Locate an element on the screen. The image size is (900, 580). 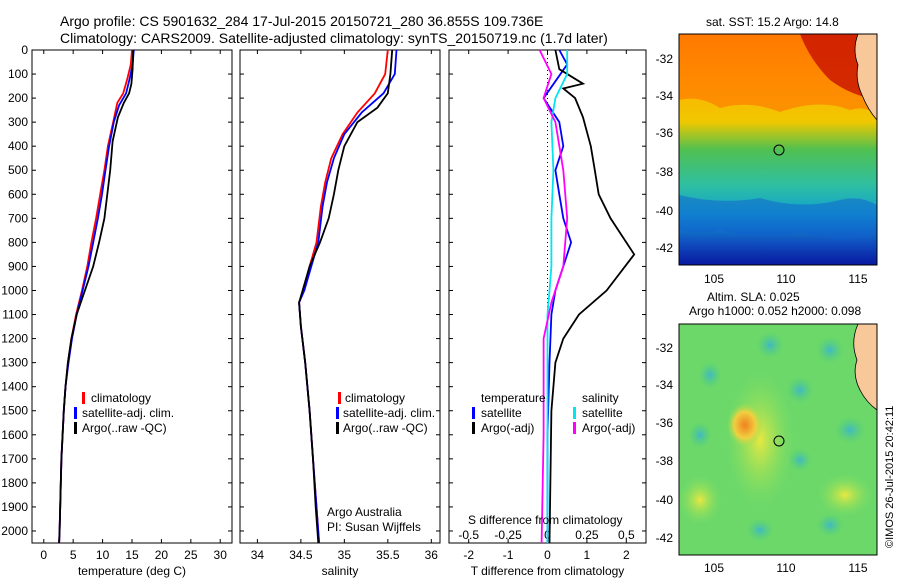
sst-argo-location-marker is located at coordinates (779, 150).